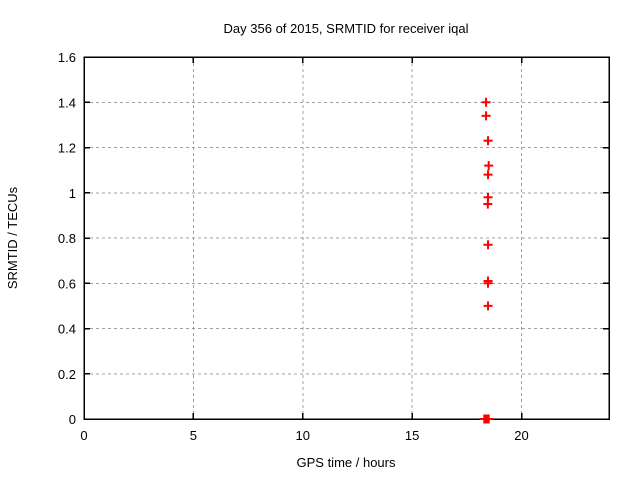 This screenshot has height=480, width=640. Describe the element at coordinates (193, 435) in the screenshot. I see `x-tick-label: 5` at that location.